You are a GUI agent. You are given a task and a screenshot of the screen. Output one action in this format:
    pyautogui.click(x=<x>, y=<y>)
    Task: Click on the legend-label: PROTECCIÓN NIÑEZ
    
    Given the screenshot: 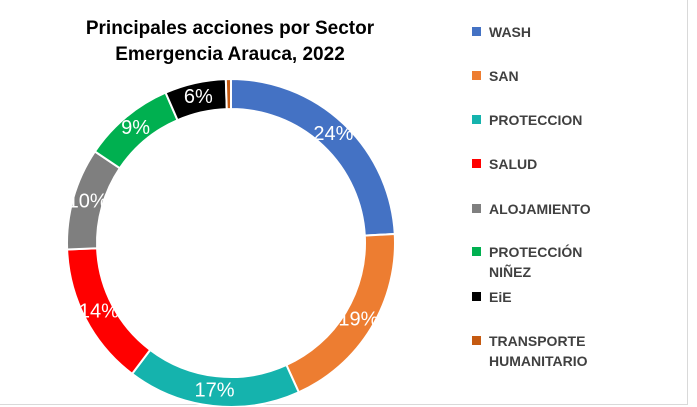 What is the action you would take?
    pyautogui.click(x=536, y=262)
    